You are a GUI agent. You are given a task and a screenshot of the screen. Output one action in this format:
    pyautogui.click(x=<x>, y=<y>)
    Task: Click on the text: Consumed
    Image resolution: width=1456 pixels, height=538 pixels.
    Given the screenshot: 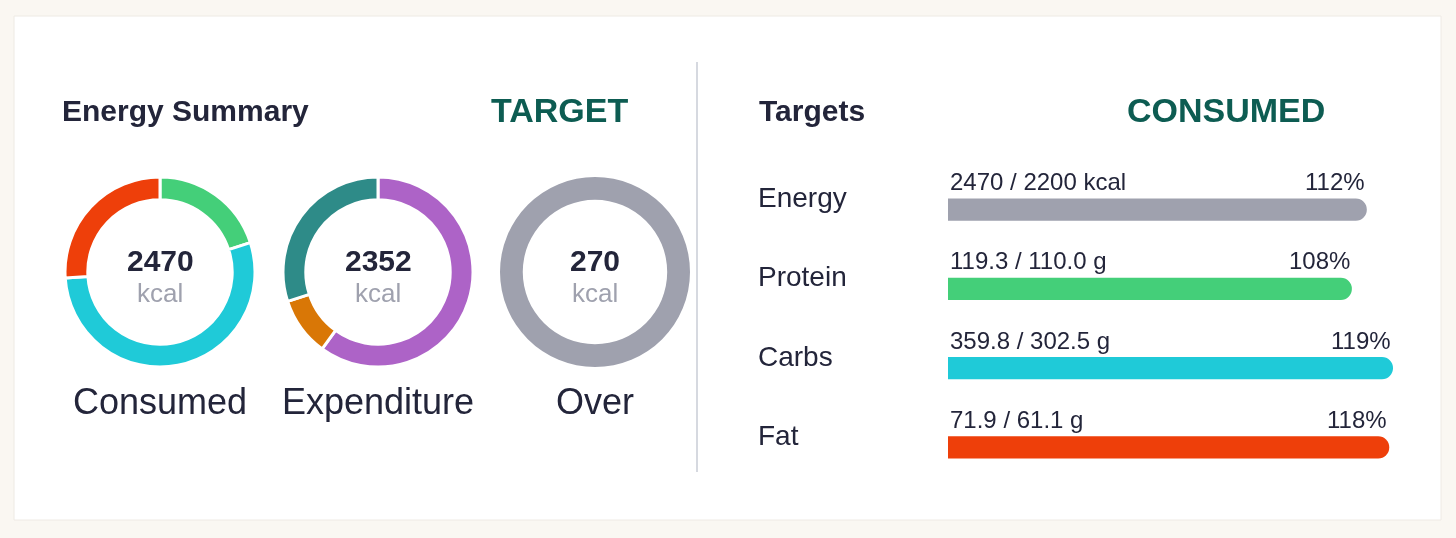 What is the action you would take?
    pyautogui.click(x=160, y=401)
    